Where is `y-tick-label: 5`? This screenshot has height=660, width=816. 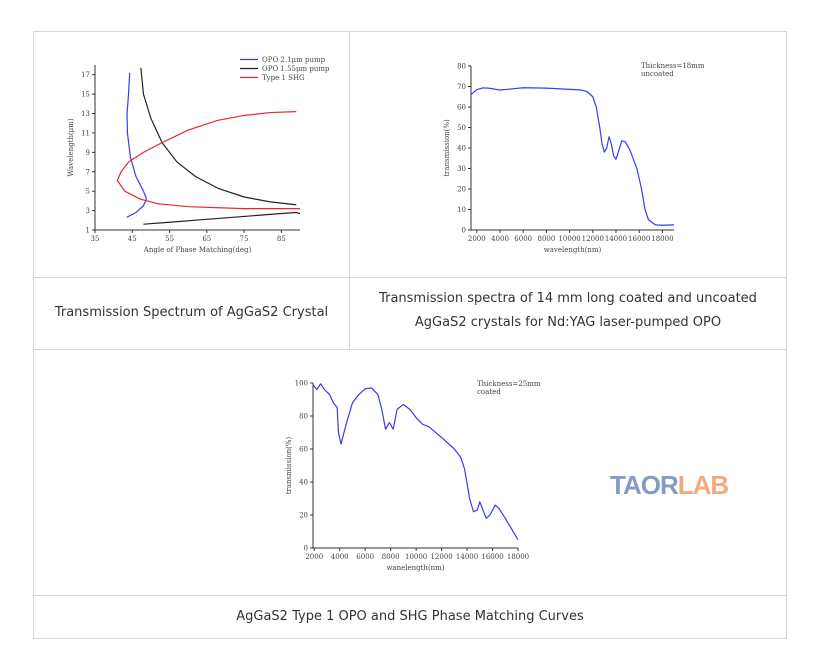 y-tick-label: 5 is located at coordinates (88, 192).